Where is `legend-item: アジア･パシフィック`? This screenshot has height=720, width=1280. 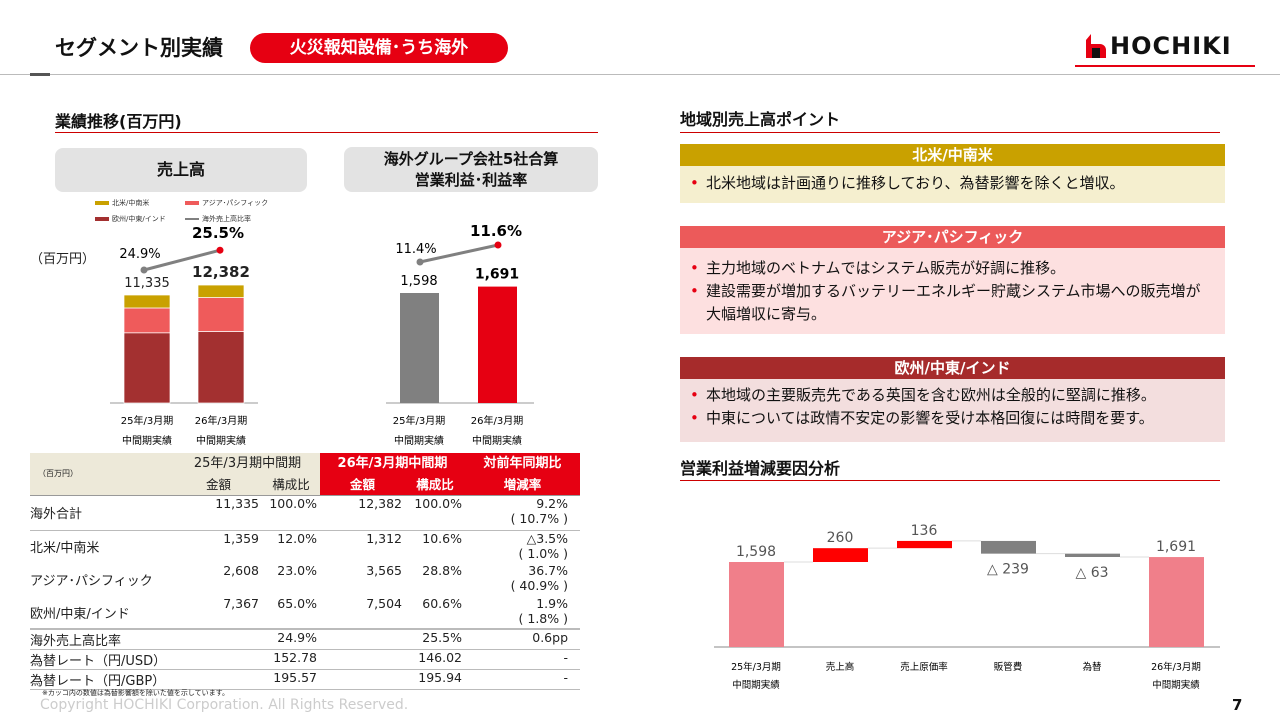
legend-item: アジア･パシフィック is located at coordinates (240, 203).